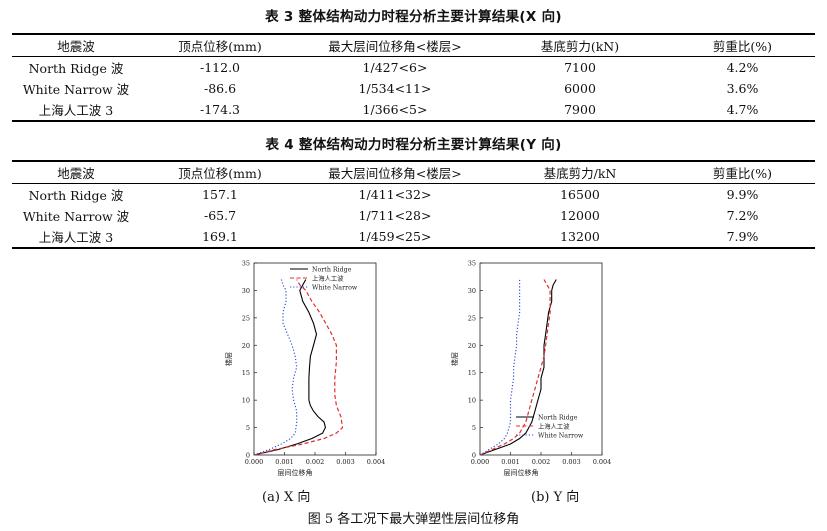 This screenshot has height=531, width=827. I want to click on chart-x-caption: (a) X 向, so click(286, 497).